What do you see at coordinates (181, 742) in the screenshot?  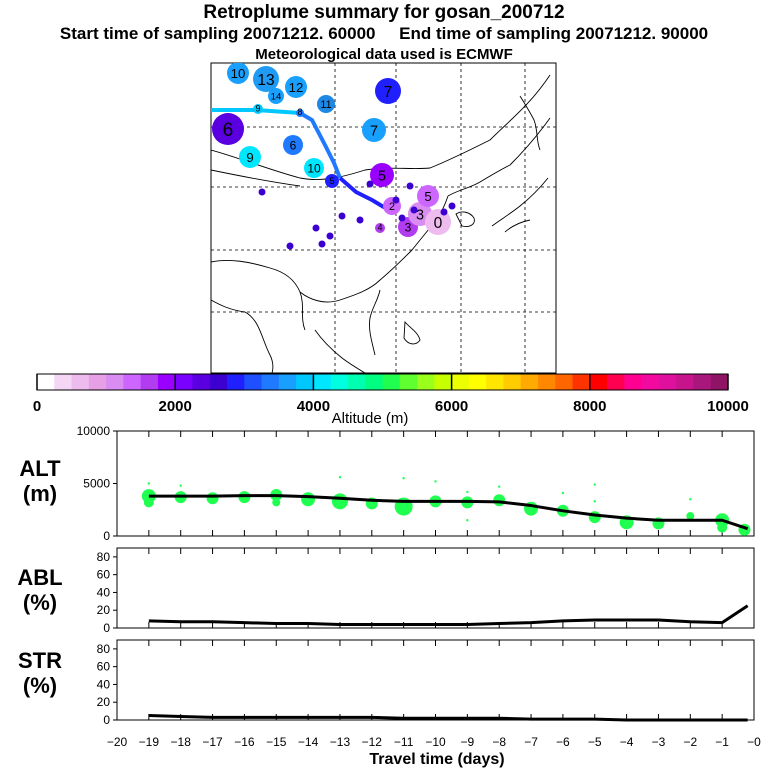 I see `x-tick-label: −18` at bounding box center [181, 742].